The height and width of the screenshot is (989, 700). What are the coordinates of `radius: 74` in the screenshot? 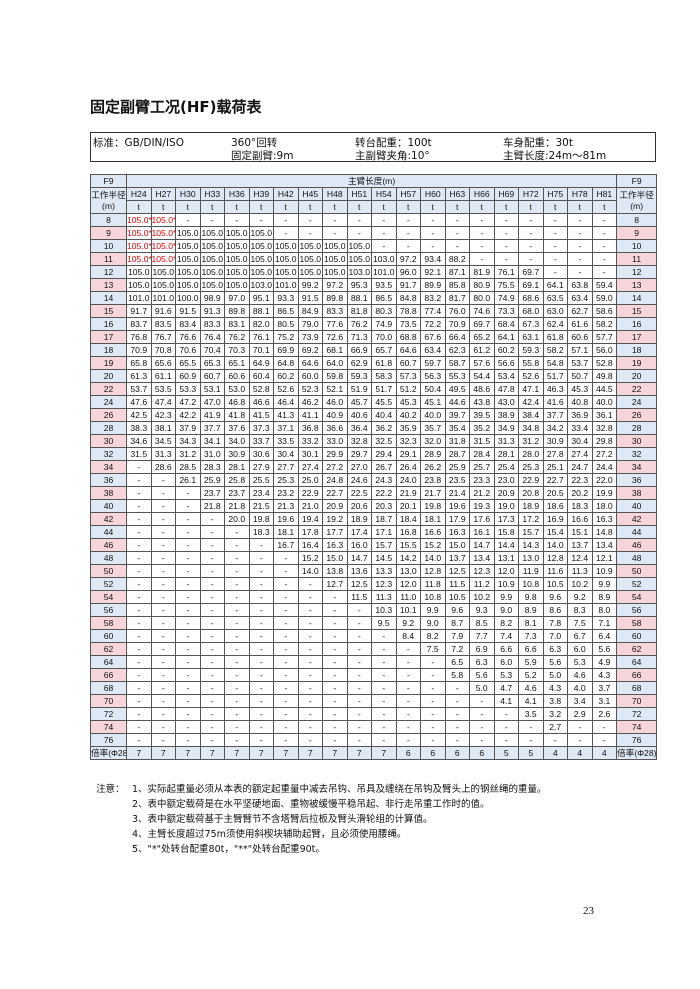 It's located at (637, 727).